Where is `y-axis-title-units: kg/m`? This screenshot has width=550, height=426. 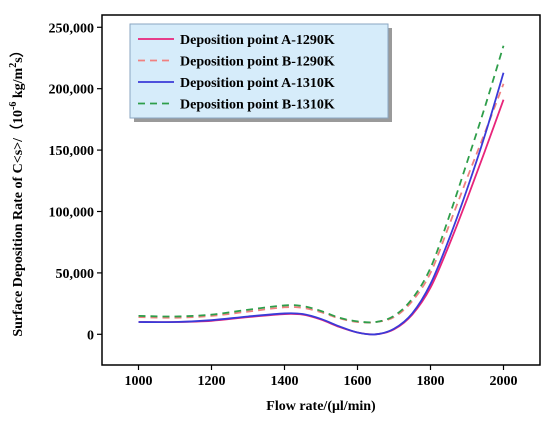 y-axis-title-units: kg/m is located at coordinates (18, 84).